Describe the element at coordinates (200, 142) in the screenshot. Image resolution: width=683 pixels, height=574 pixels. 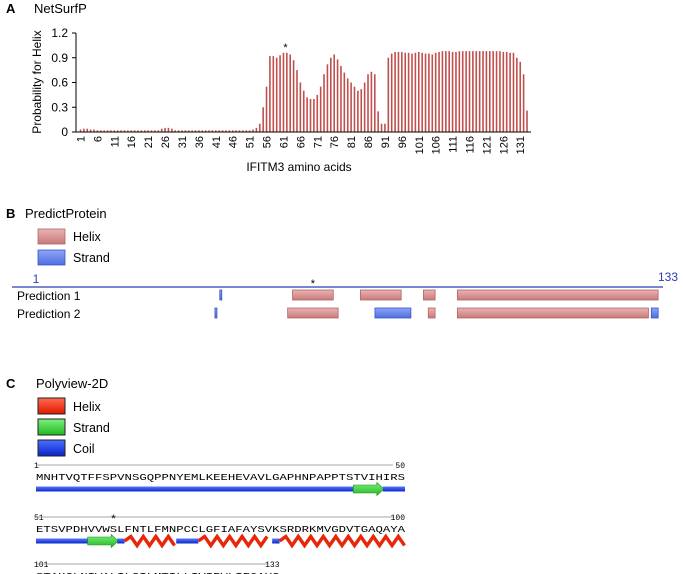
I see `x-tick-label: 36` at that location.